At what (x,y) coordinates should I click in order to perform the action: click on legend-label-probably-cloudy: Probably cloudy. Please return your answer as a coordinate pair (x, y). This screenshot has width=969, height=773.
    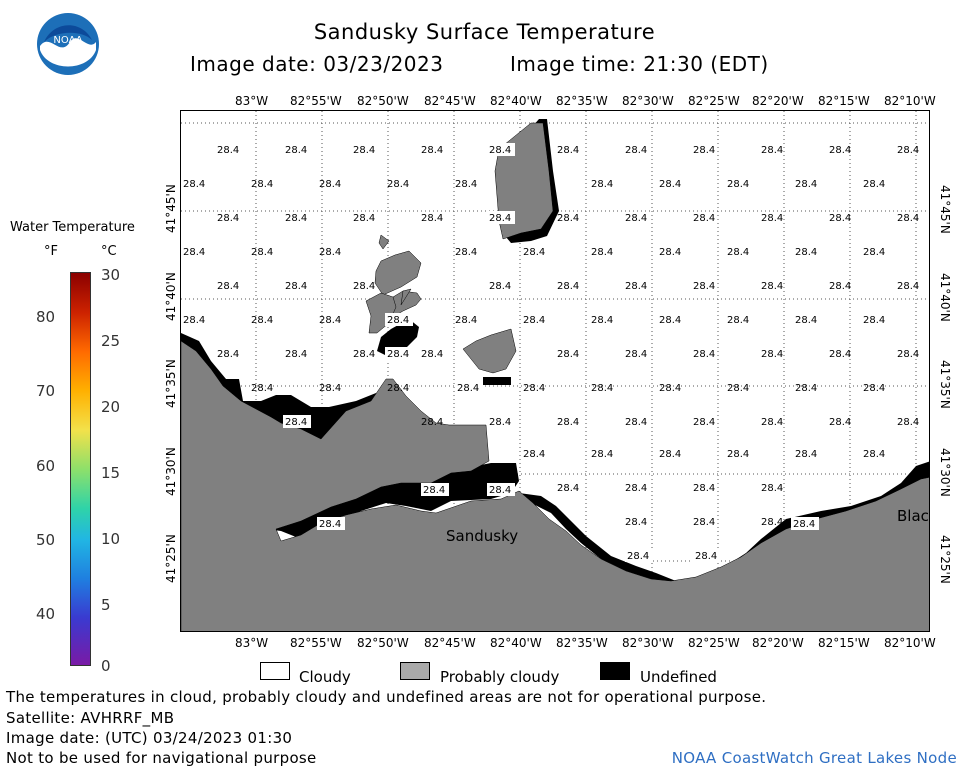
    Looking at the image, I should click on (500, 677).